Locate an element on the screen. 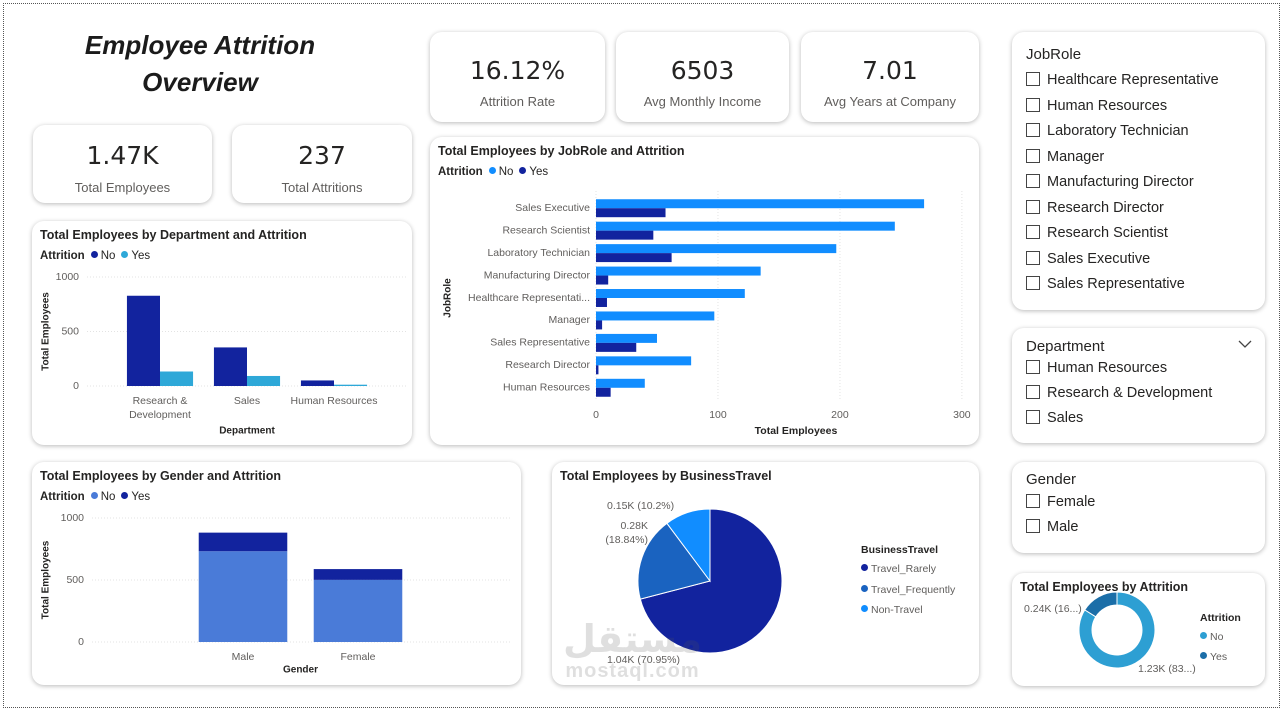 Image resolution: width=1285 pixels, height=714 pixels. slicer-item: Sales Representative is located at coordinates (1105, 284).